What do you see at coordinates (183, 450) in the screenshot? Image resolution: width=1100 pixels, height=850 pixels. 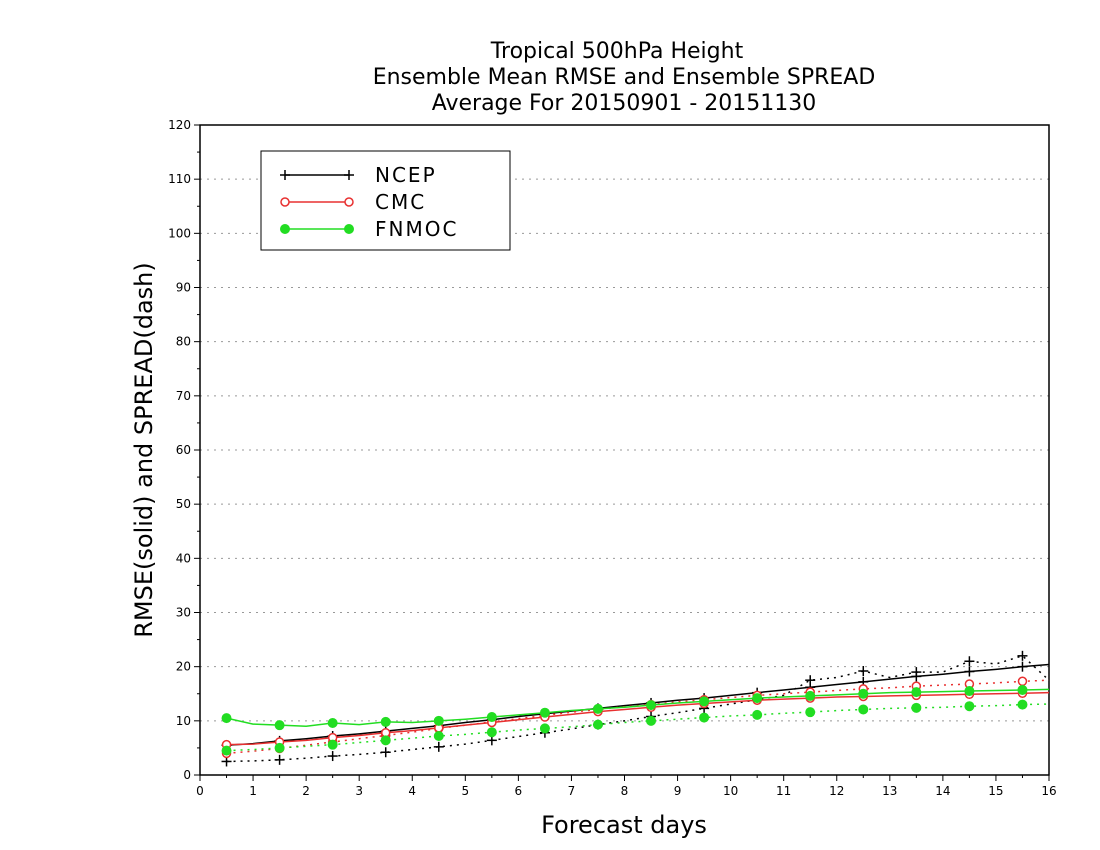 I see `y-tick-label: 60` at bounding box center [183, 450].